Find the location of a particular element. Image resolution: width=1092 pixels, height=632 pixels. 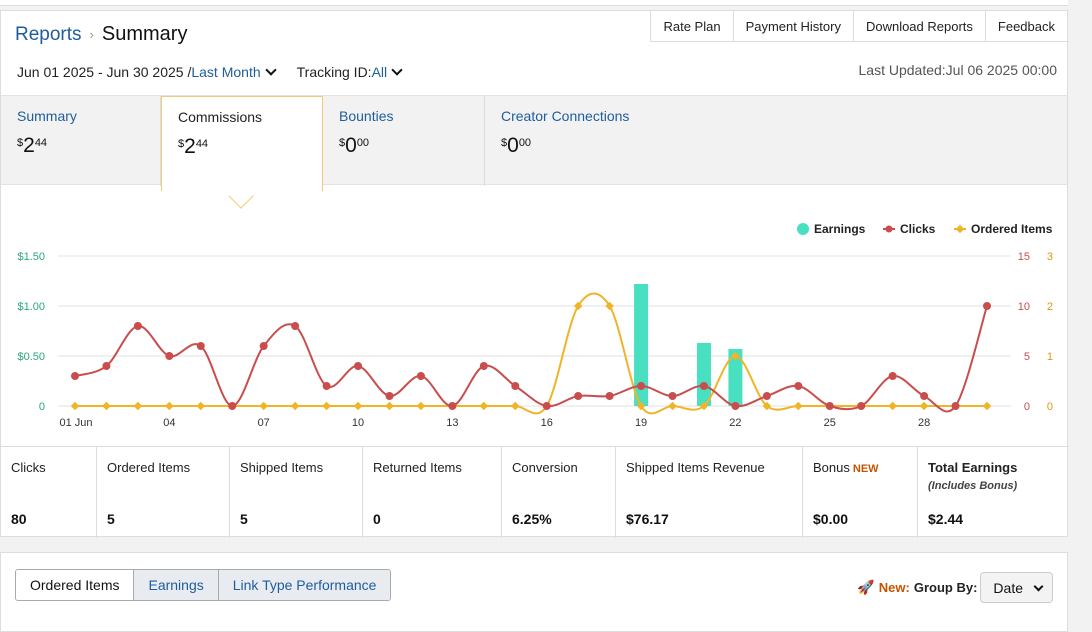

tab-summary-amount: $2 44 is located at coordinates (32, 145).